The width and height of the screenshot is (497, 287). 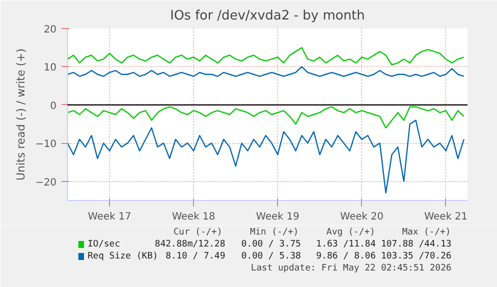 I want to click on x-tick-label: Week 18, so click(x=194, y=217).